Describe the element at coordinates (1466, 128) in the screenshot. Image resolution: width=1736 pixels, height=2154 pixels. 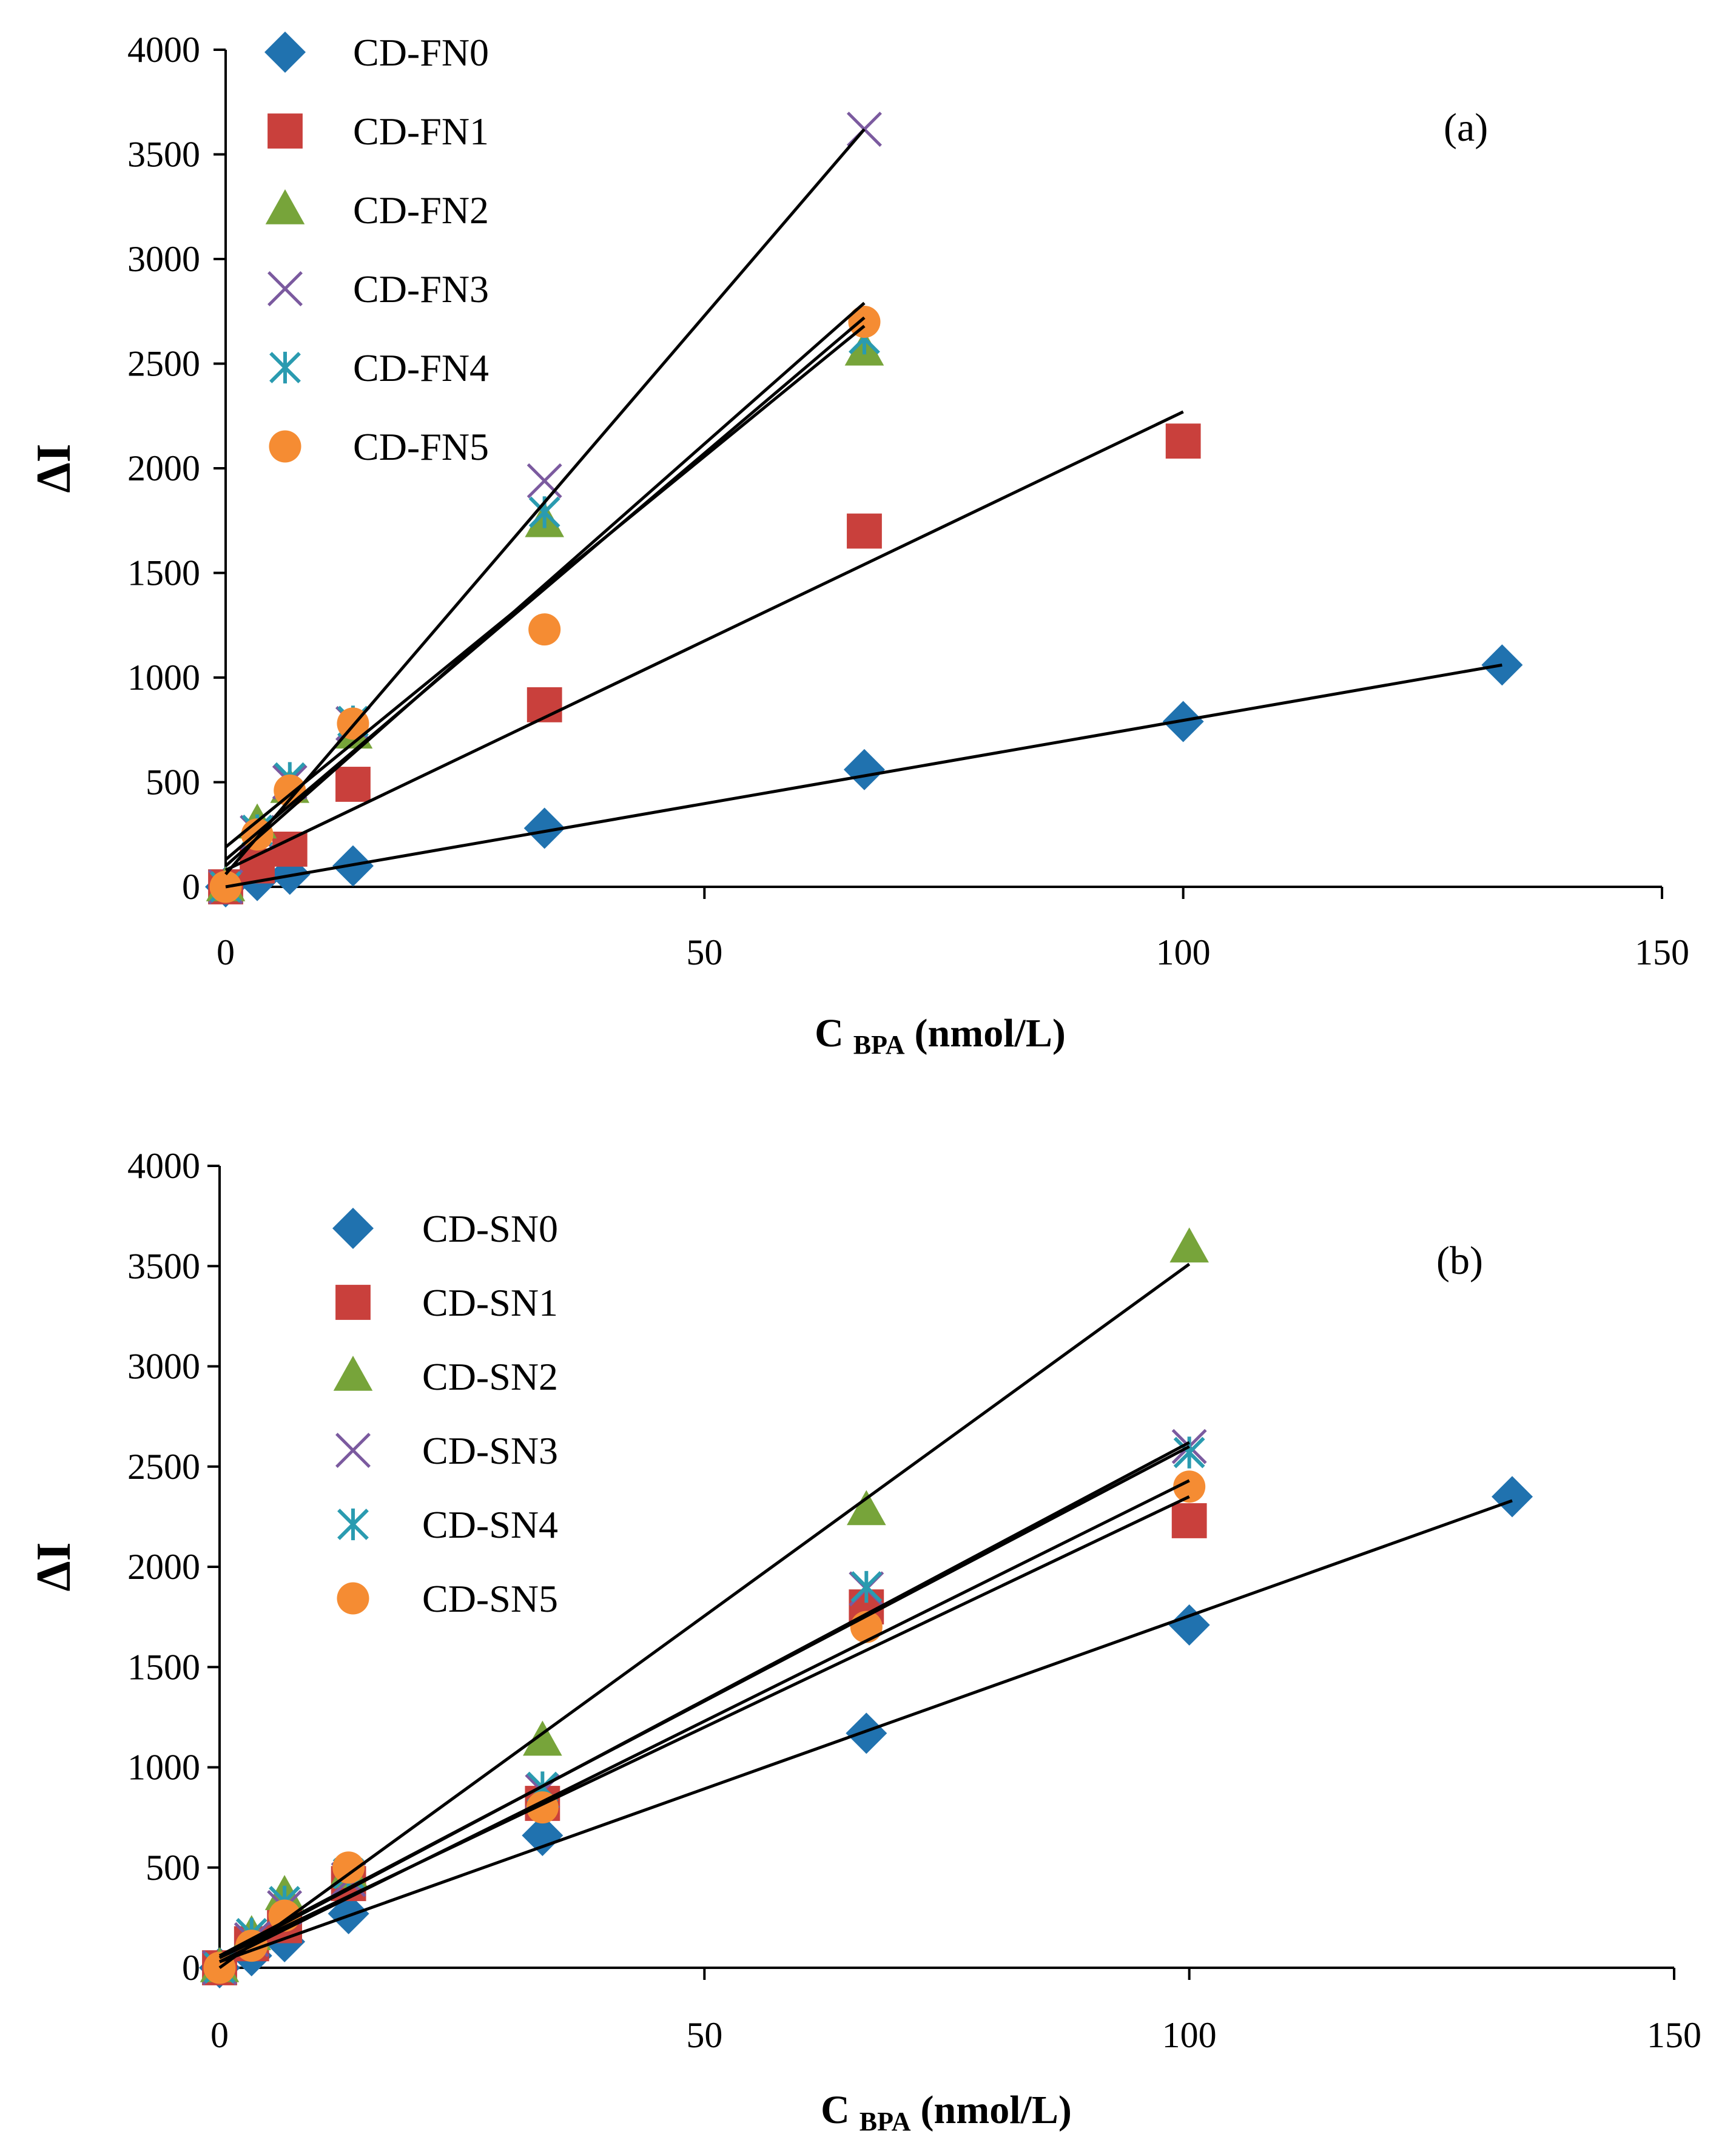
I see `panel-label: (a)` at that location.